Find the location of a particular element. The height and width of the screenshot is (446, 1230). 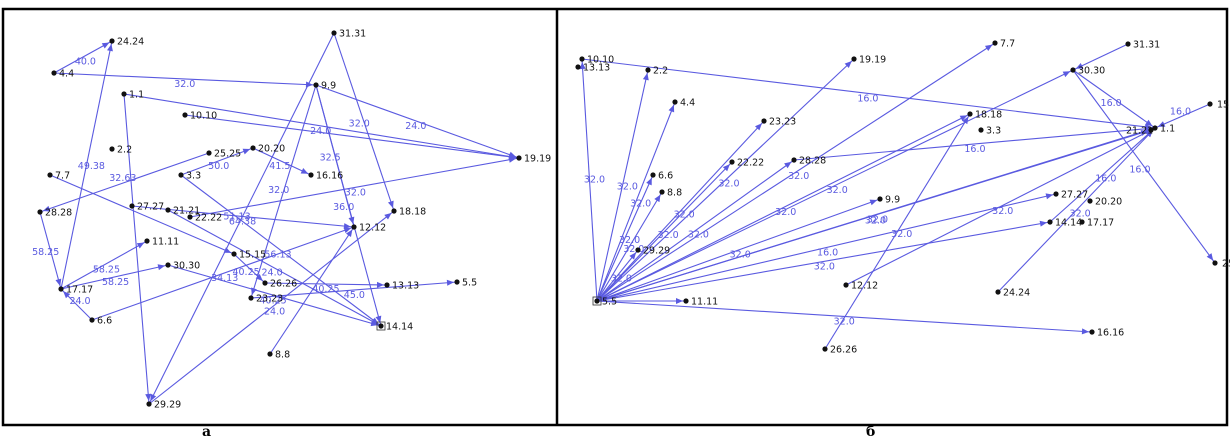

panel-a-node-label: 26.26 is located at coordinates (283, 284).